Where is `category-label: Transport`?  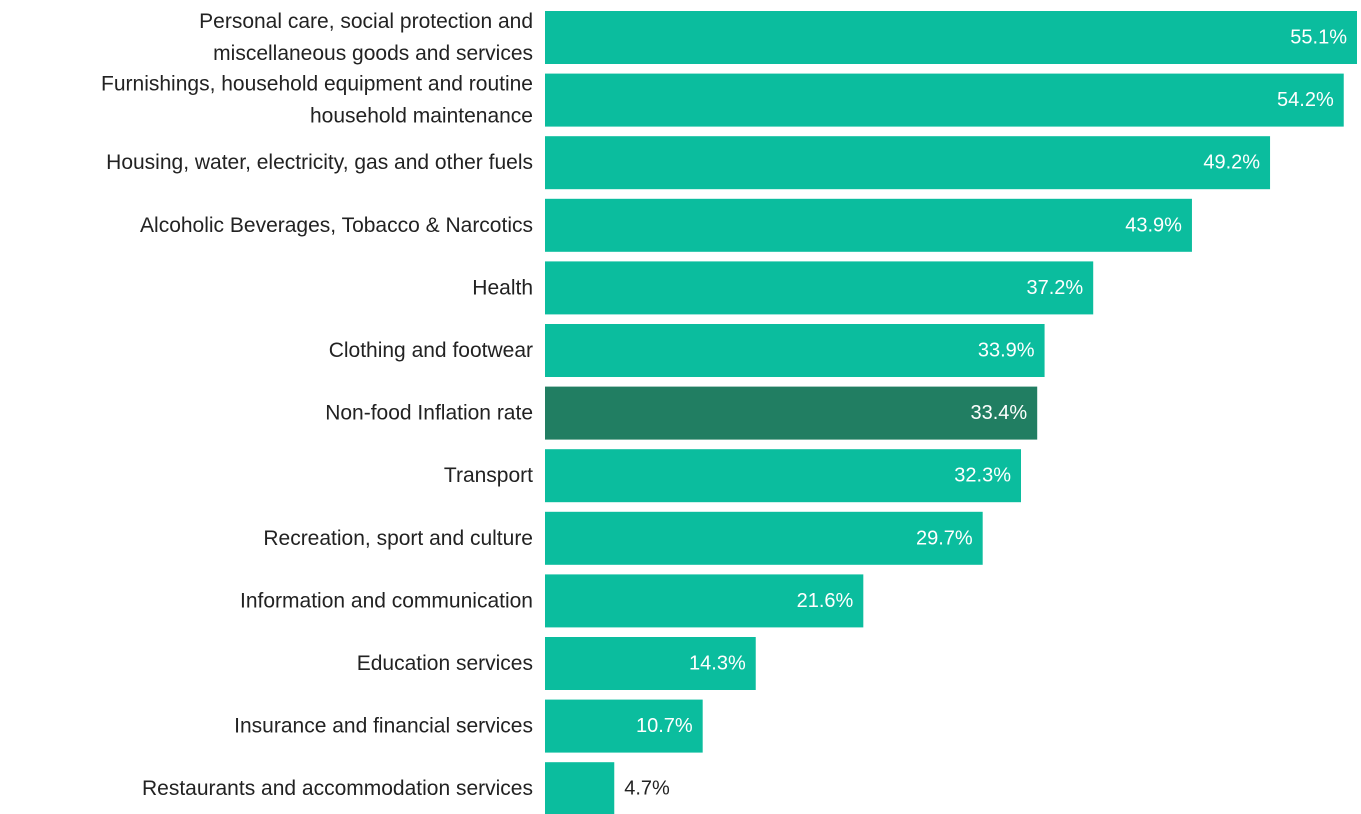 category-label: Transport is located at coordinates (488, 475).